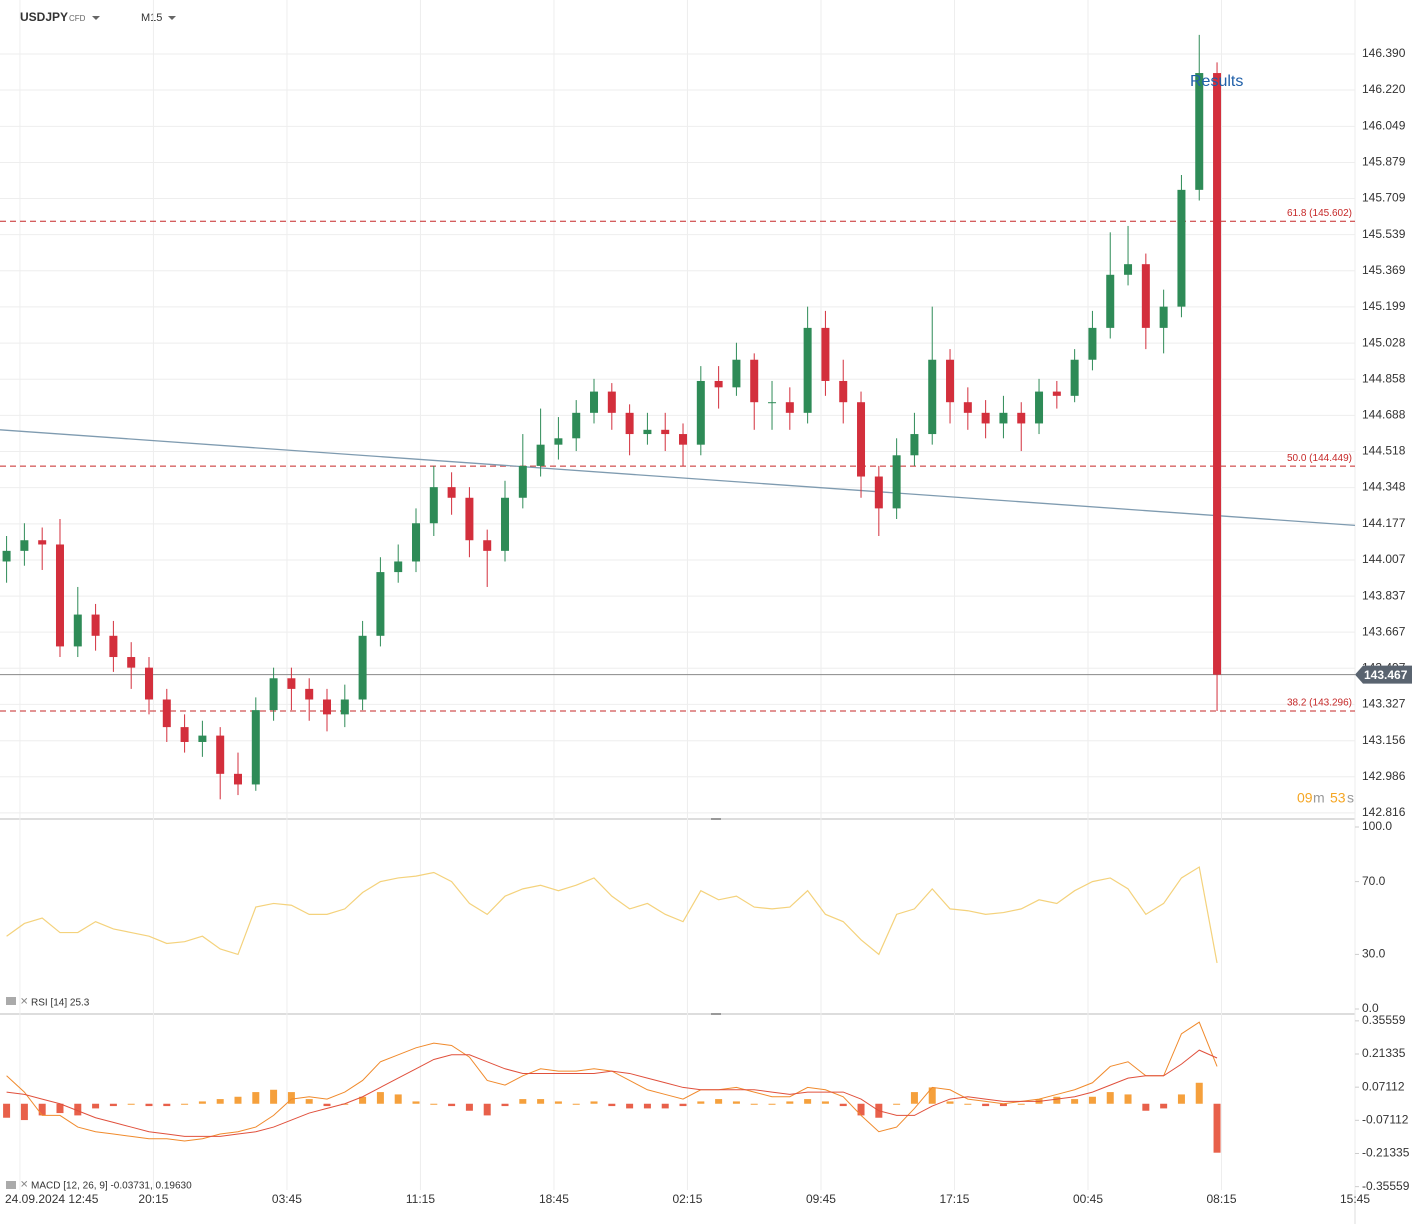  Describe the element at coordinates (172, 18) in the screenshot. I see `interval-dropdown` at that location.